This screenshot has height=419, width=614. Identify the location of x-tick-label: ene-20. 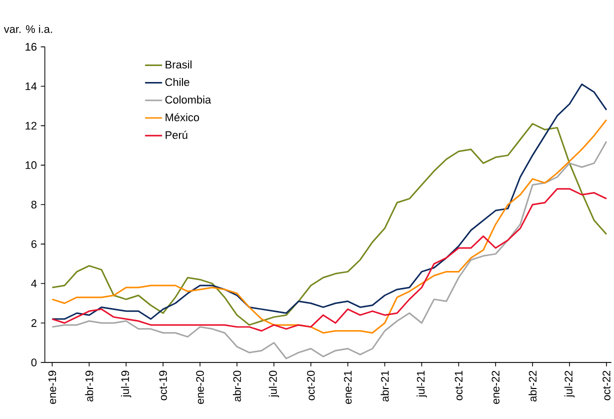
(200, 387).